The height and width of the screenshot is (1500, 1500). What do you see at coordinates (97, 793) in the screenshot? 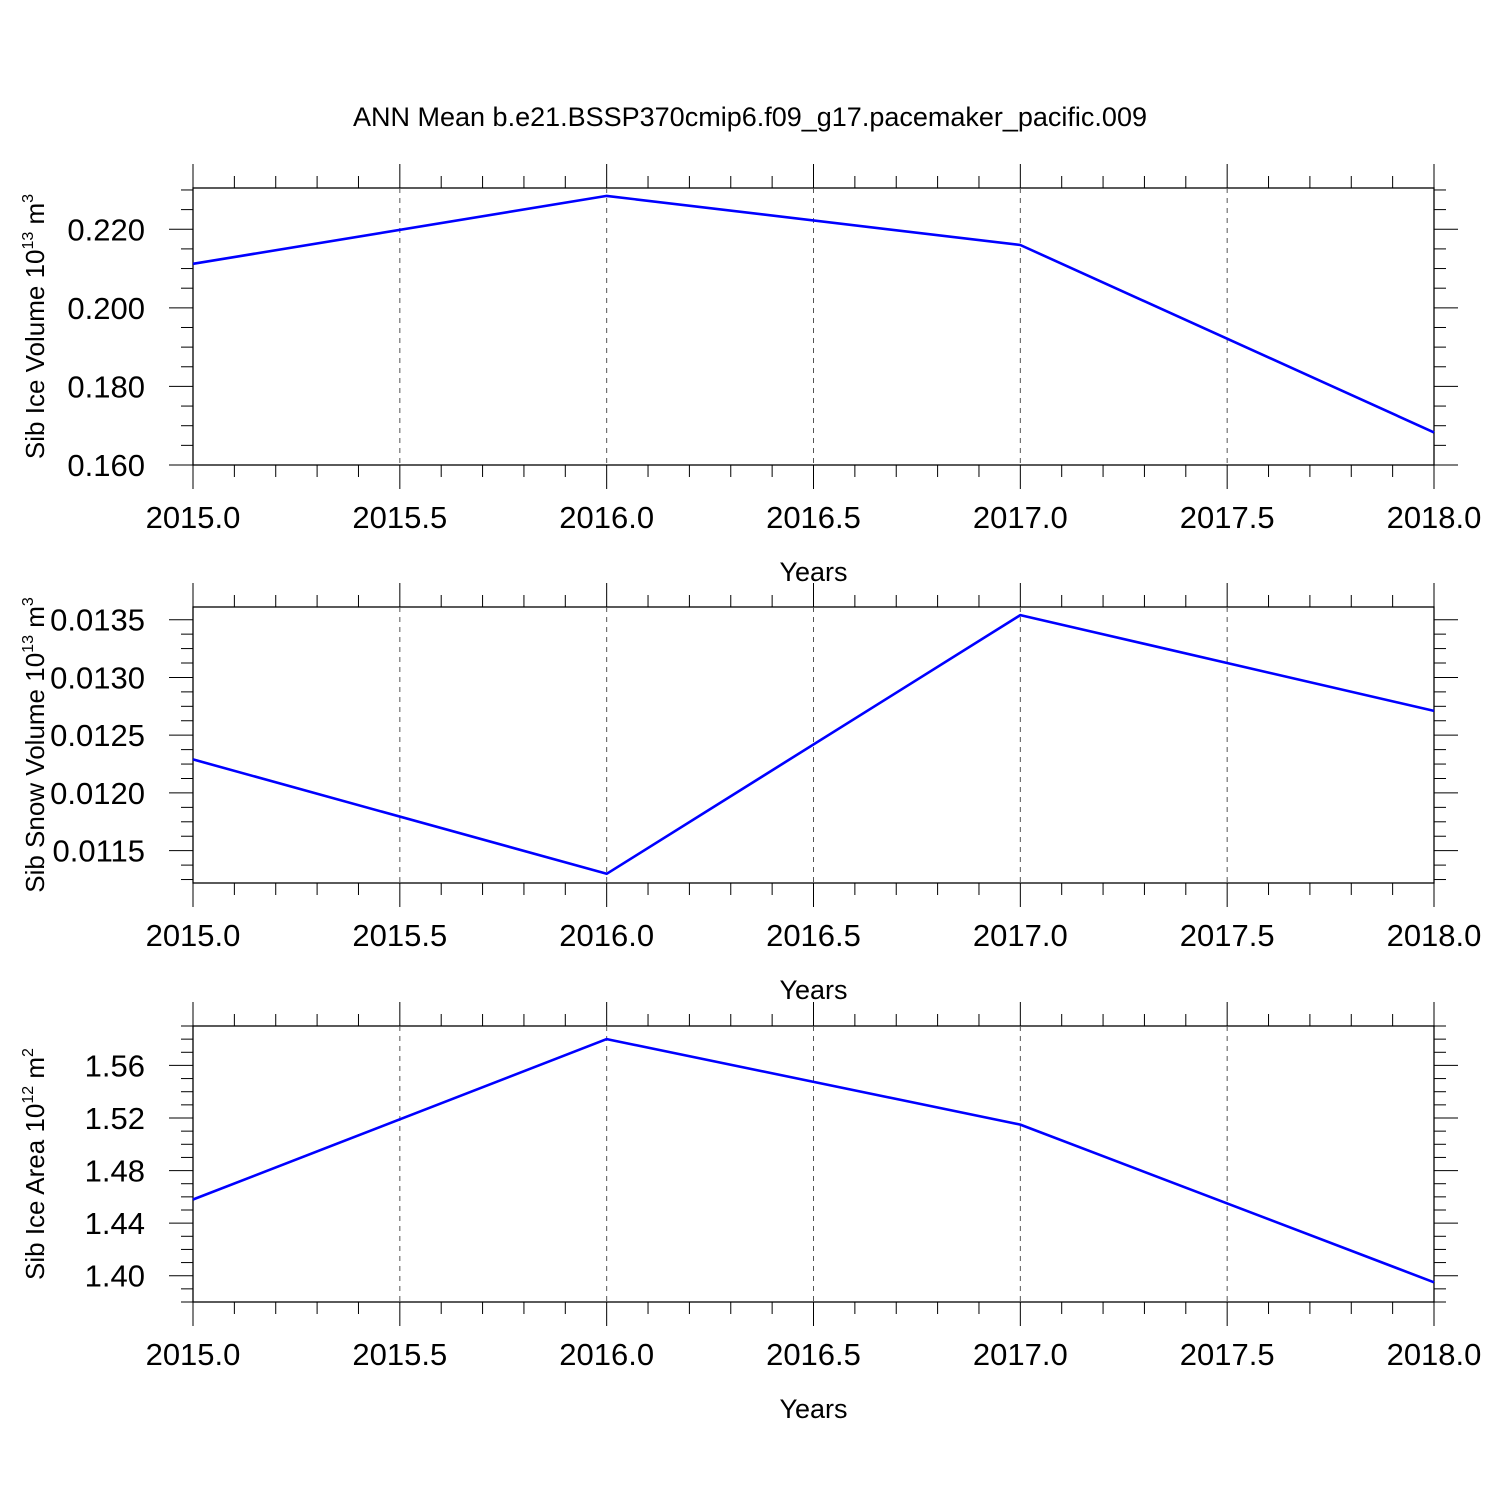
I see `y-tick-label: 0.0120` at bounding box center [97, 793].